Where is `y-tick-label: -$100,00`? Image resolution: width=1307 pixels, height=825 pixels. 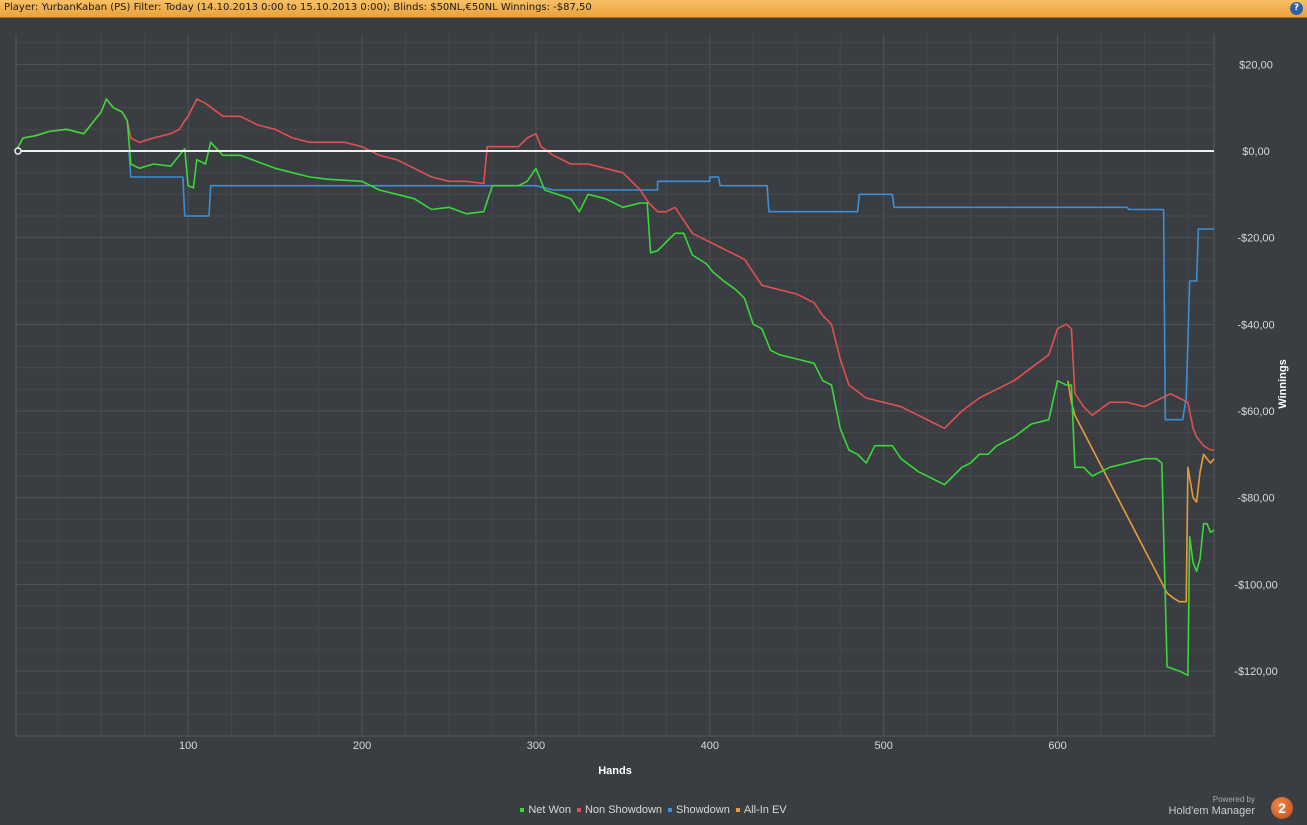
y-tick-label: -$100,00 is located at coordinates (1255, 585).